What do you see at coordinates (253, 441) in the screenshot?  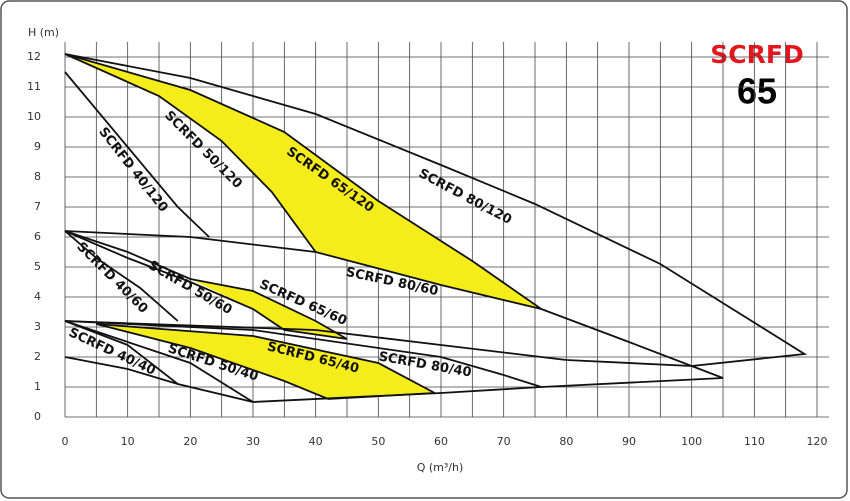 I see `x-tick-label: 30` at bounding box center [253, 441].